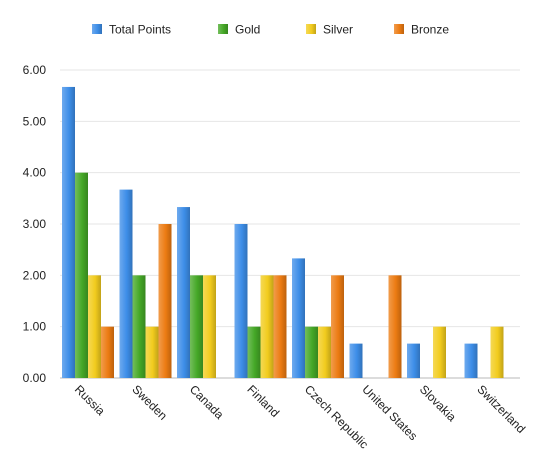  I want to click on bar-switzerland-total-points, so click(471, 360).